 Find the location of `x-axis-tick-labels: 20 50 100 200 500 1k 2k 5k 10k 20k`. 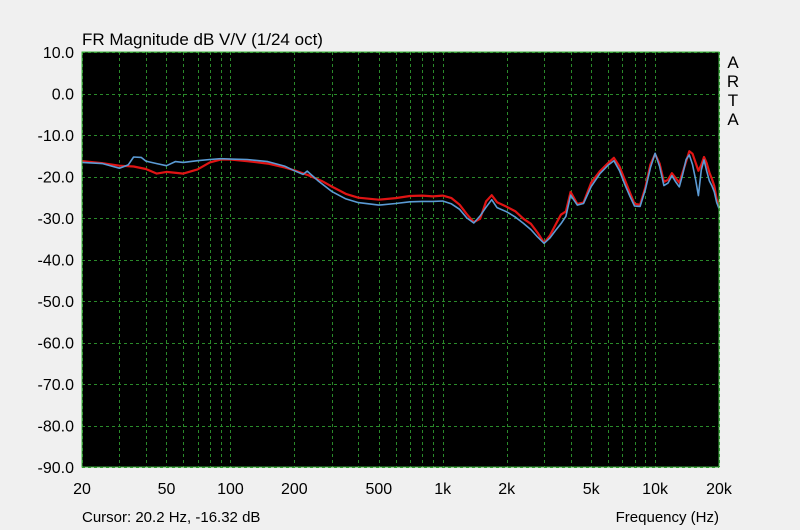

x-axis-tick-labels: 20 50 100 200 500 1k 2k 5k 10k 20k is located at coordinates (403, 489).